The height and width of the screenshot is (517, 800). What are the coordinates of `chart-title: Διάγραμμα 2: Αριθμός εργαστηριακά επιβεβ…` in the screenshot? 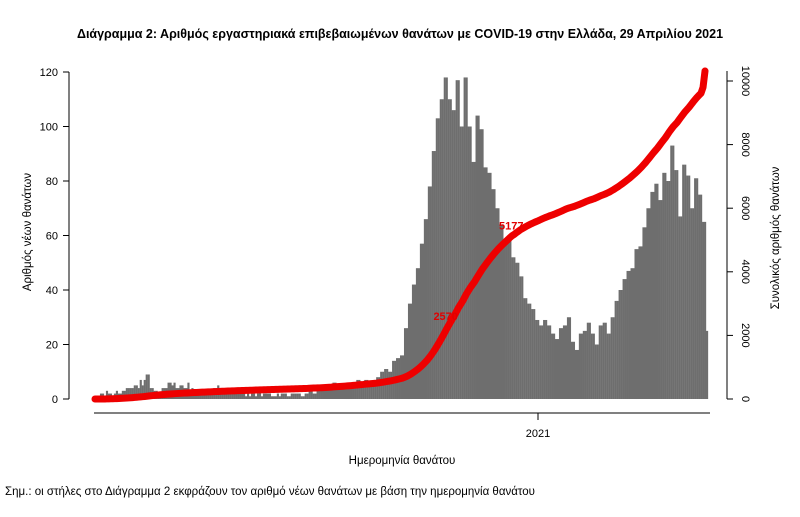 It's located at (400, 34).